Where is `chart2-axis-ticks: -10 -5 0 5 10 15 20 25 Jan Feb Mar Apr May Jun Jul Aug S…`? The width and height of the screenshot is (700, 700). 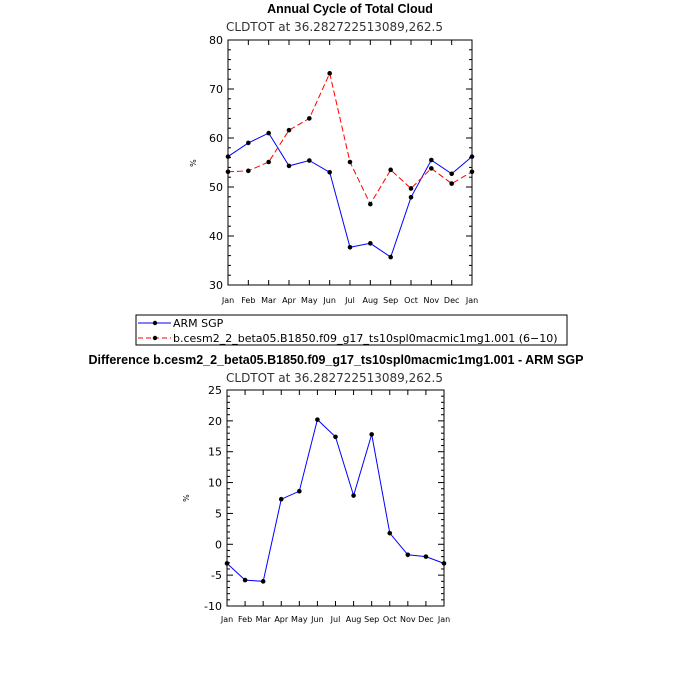 chart2-axis-ticks: -10 -5 0 5 10 15 20 25 Jan Feb Mar Apr May Jun Jul Aug S… is located at coordinates (327, 504).